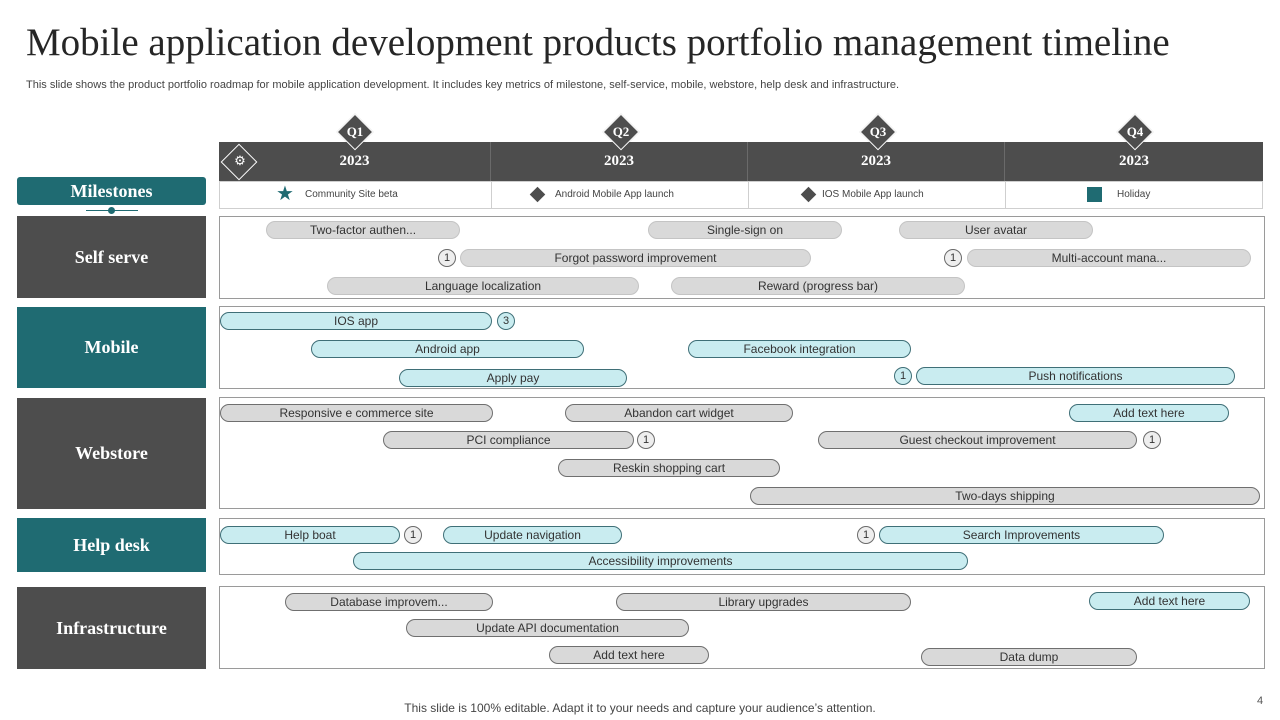 This screenshot has height=720, width=1280. What do you see at coordinates (547, 628) in the screenshot?
I see `task-bar: Update API documentation` at bounding box center [547, 628].